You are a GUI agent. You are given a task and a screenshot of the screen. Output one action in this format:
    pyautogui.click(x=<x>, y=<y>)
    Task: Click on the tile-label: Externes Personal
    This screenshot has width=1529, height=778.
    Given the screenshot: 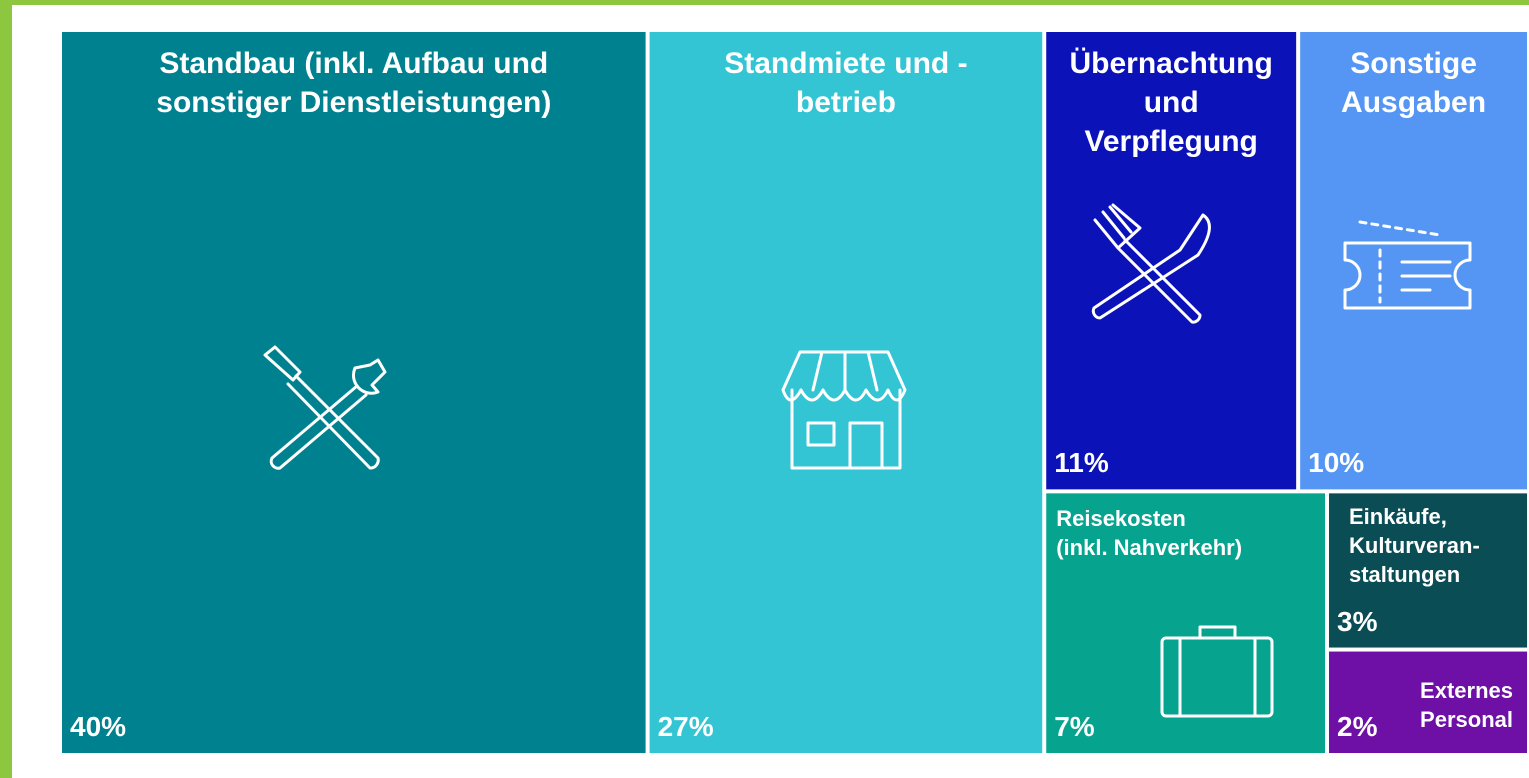 What is the action you would take?
    pyautogui.click(x=1466, y=705)
    